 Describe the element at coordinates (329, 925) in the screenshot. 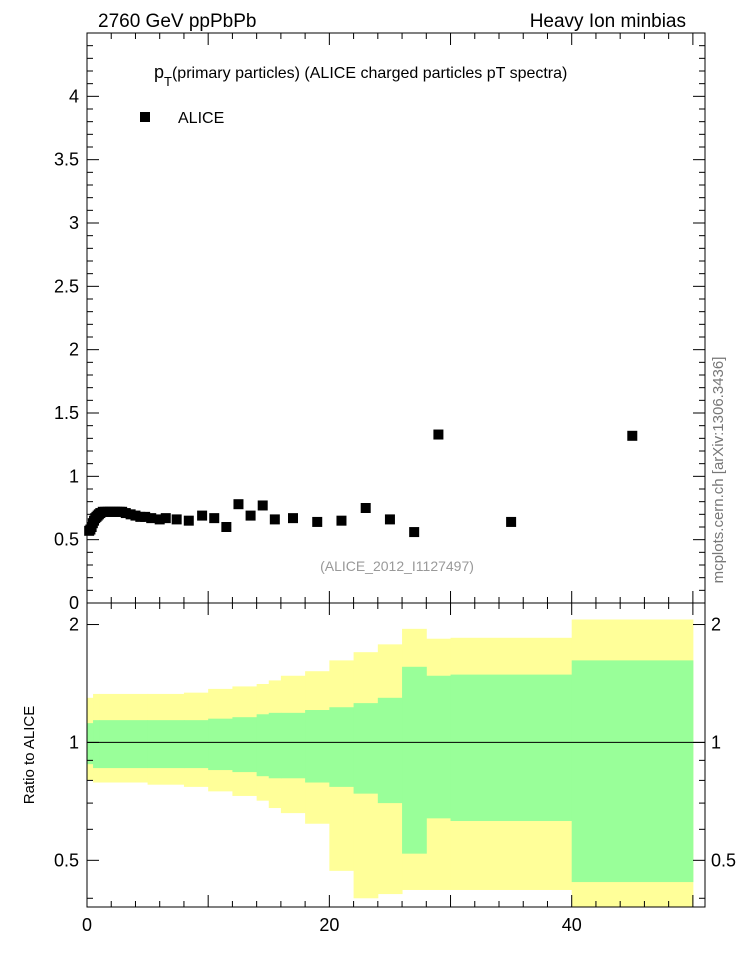

I see `x-tick-label: 20` at that location.